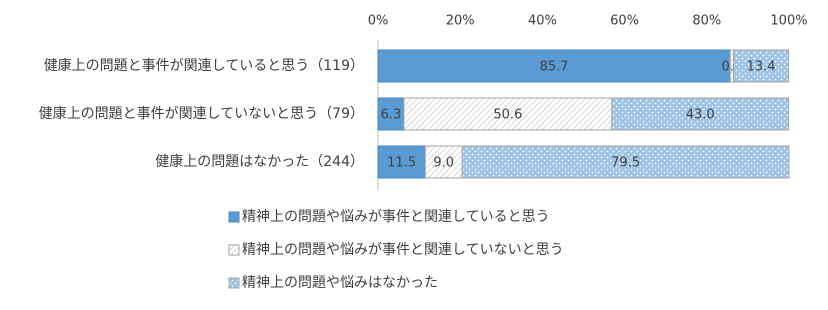  Describe the element at coordinates (542, 21) in the screenshot. I see `x-tick-label: 40%` at that location.